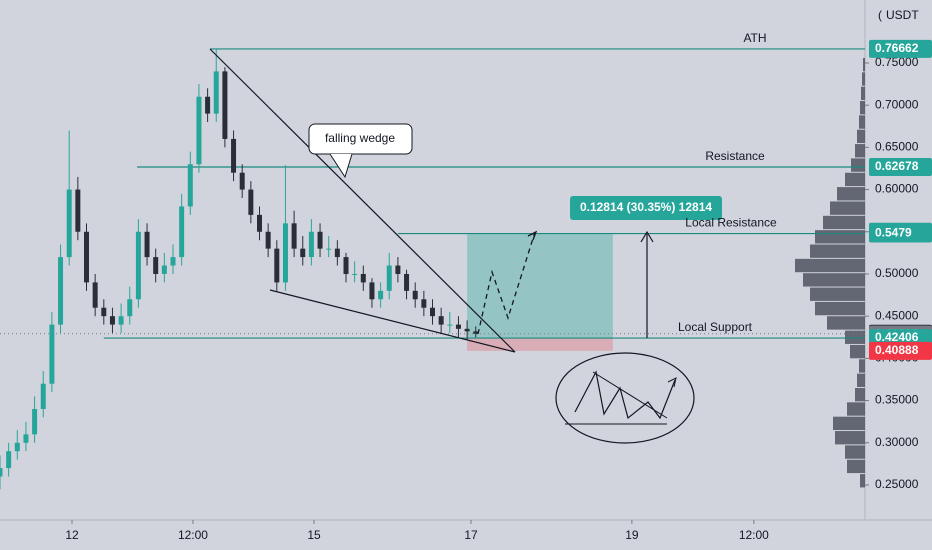 Image resolution: width=932 pixels, height=550 pixels. I want to click on pattern-ellipse, so click(625, 398).